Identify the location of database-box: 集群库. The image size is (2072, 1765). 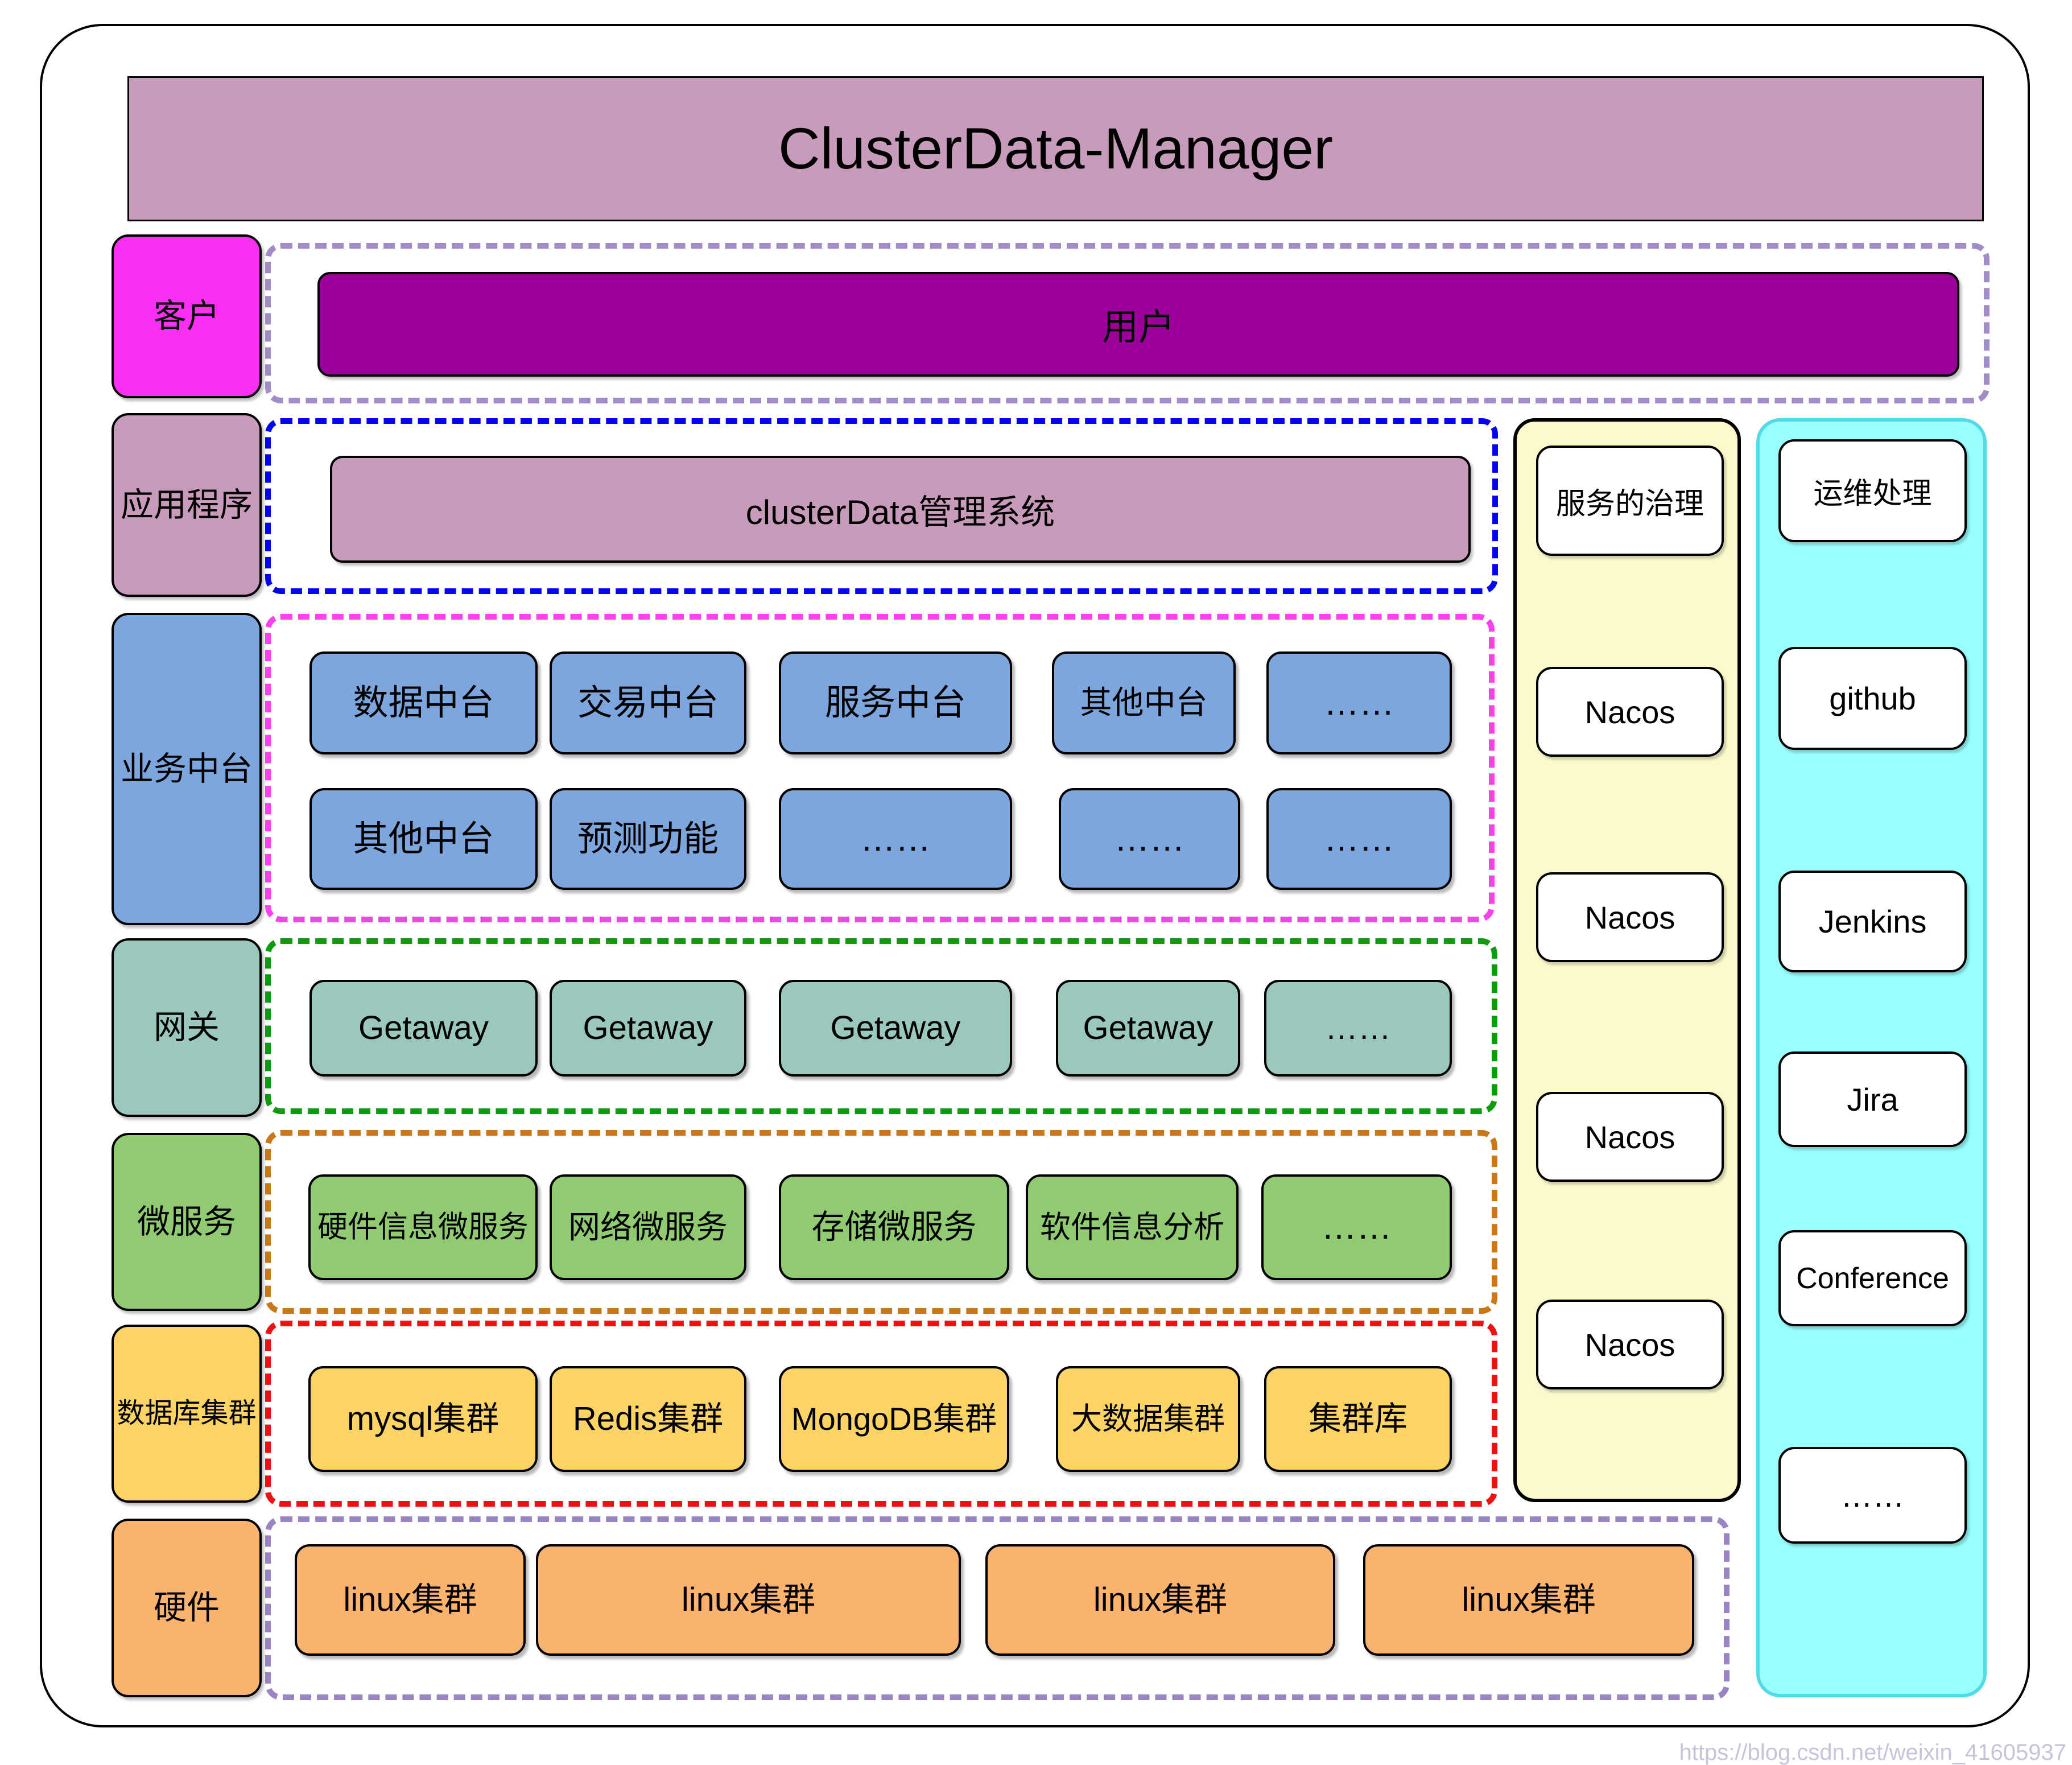
(1358, 1419).